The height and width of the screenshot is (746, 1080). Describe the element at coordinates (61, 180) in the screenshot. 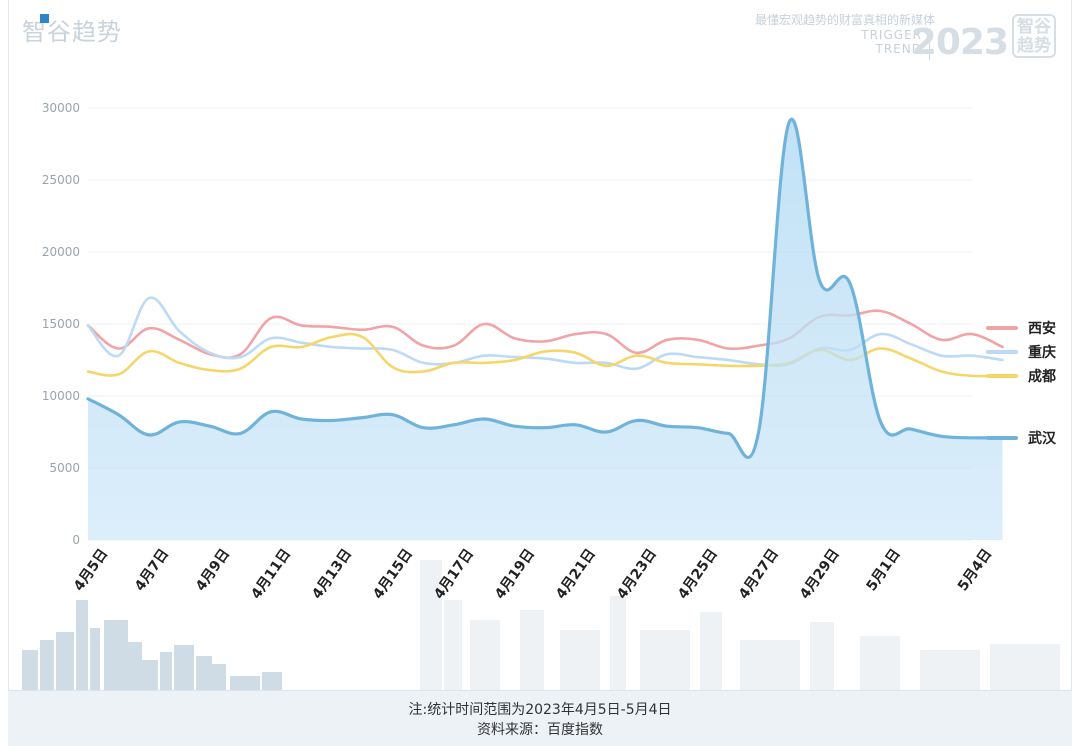

I see `y-tick-label: 25000` at that location.